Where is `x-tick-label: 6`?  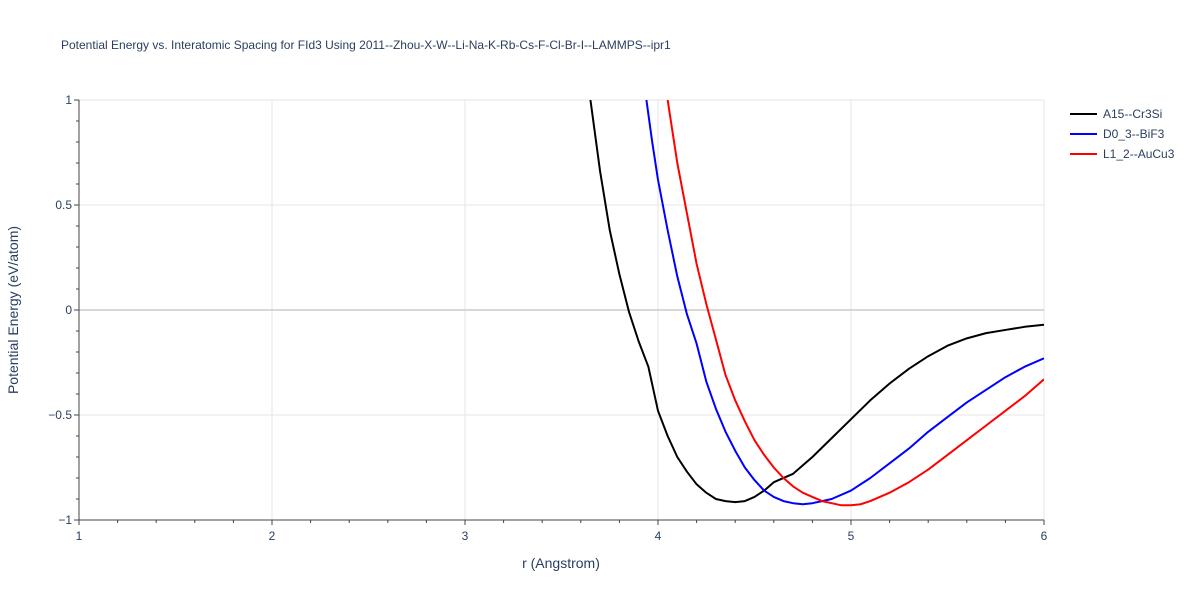 x-tick-label: 6 is located at coordinates (1044, 536).